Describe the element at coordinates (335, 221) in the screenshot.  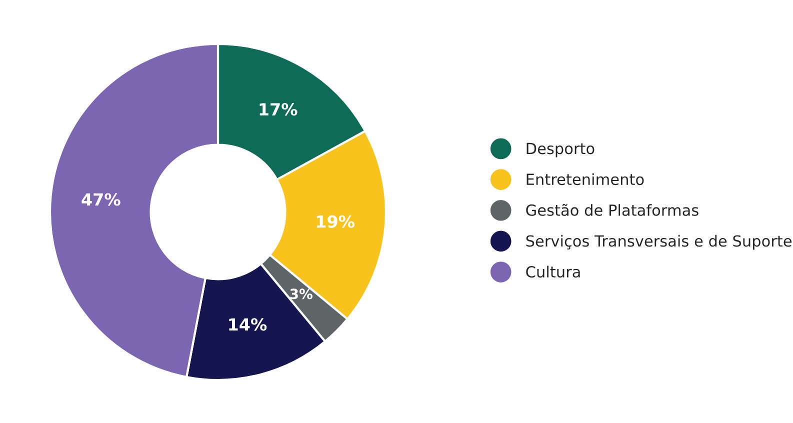
I see `data-label: 19%` at that location.